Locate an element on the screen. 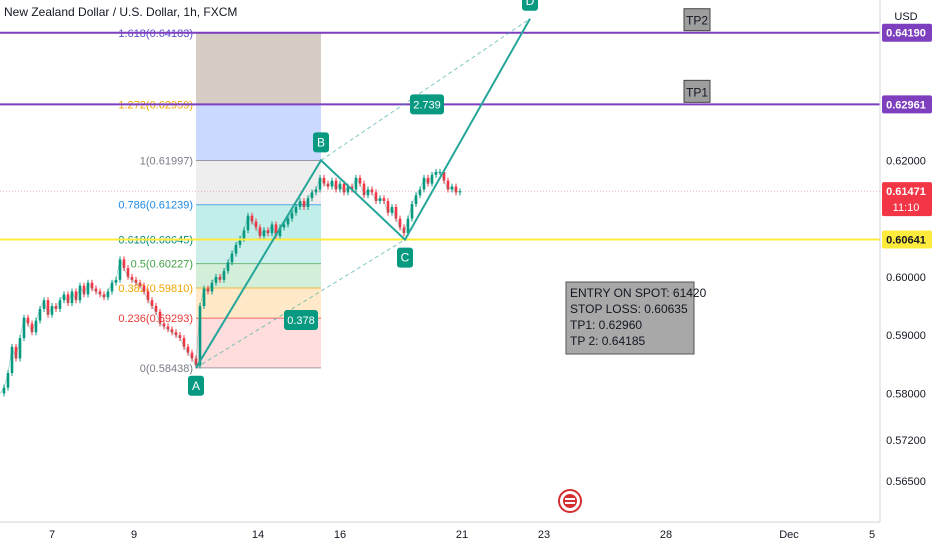 The image size is (932, 550). fib-level-label: 0(0.58438) is located at coordinates (166, 369).